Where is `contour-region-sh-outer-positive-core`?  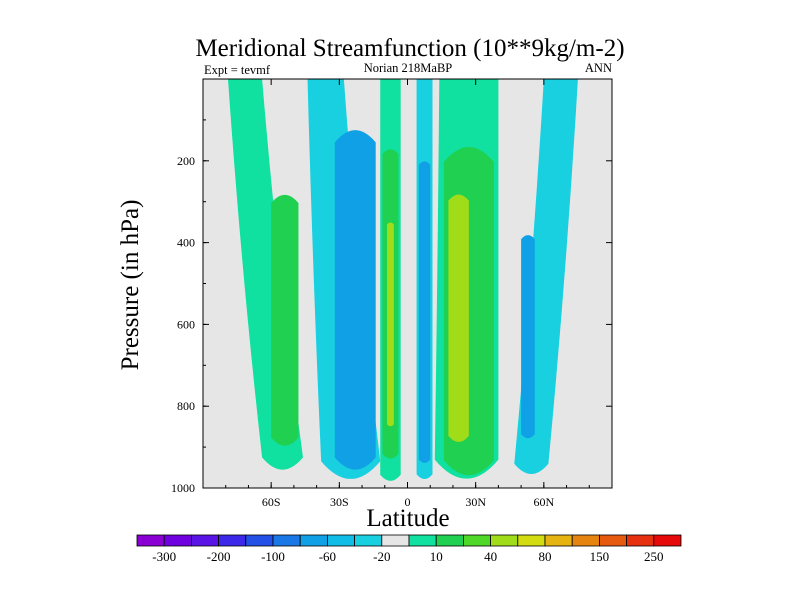
contour-region-sh-outer-positive-core is located at coordinates (285, 320).